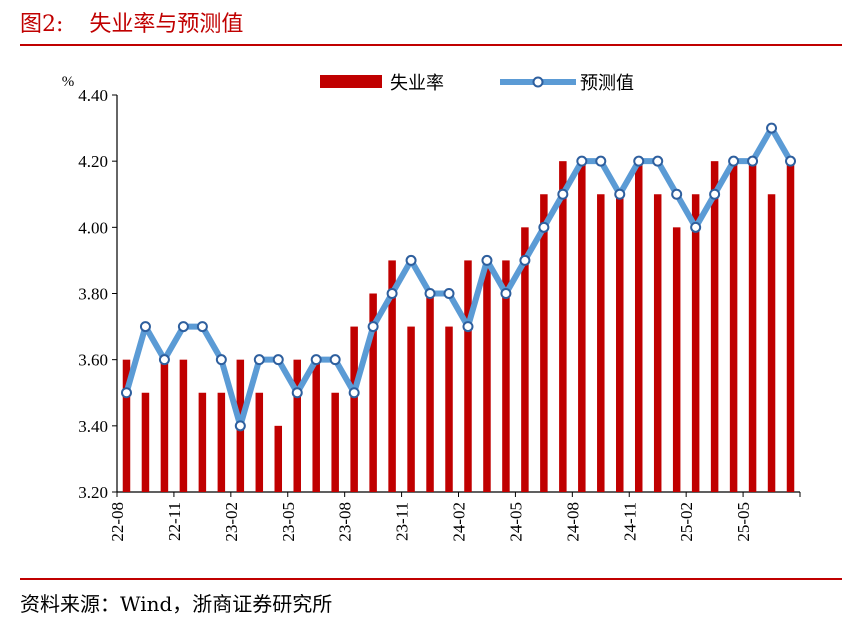 This screenshot has width=852, height=629. Describe the element at coordinates (93, 492) in the screenshot. I see `y-tick-label: 3.20` at that location.